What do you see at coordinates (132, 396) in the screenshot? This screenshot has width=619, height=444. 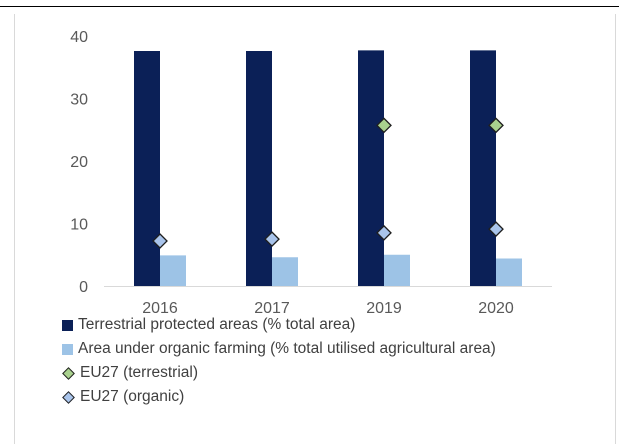 I see `legend-label-eu27-organic: EU27 (organic)` at bounding box center [132, 396].